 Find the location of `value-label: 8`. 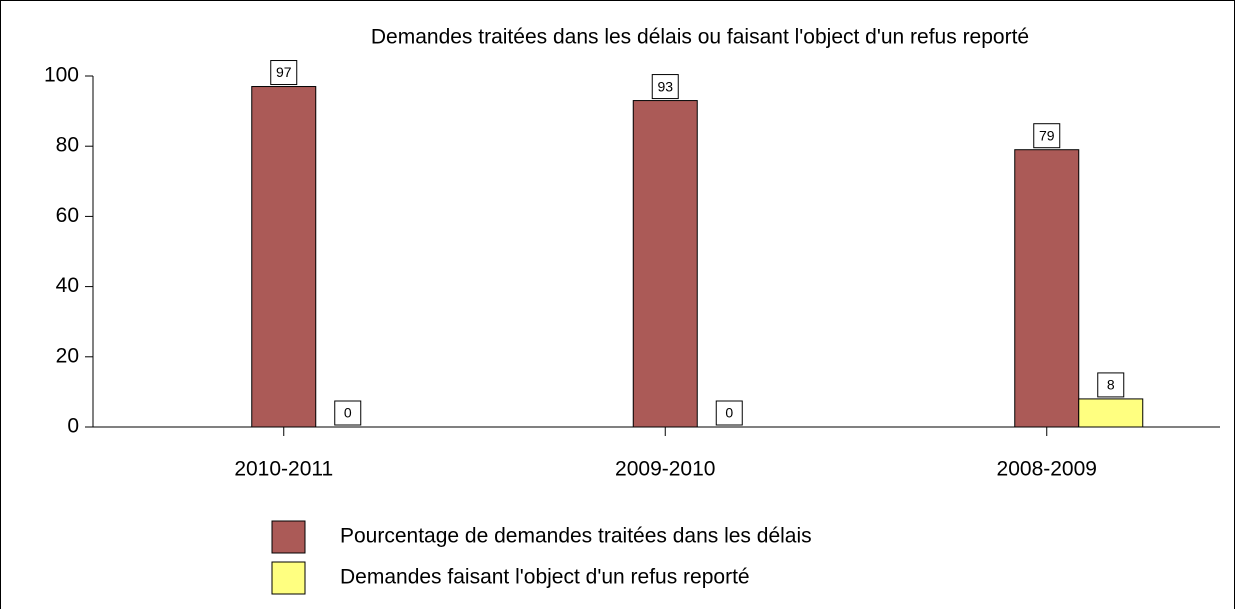

value-label: 8 is located at coordinates (1111, 385).